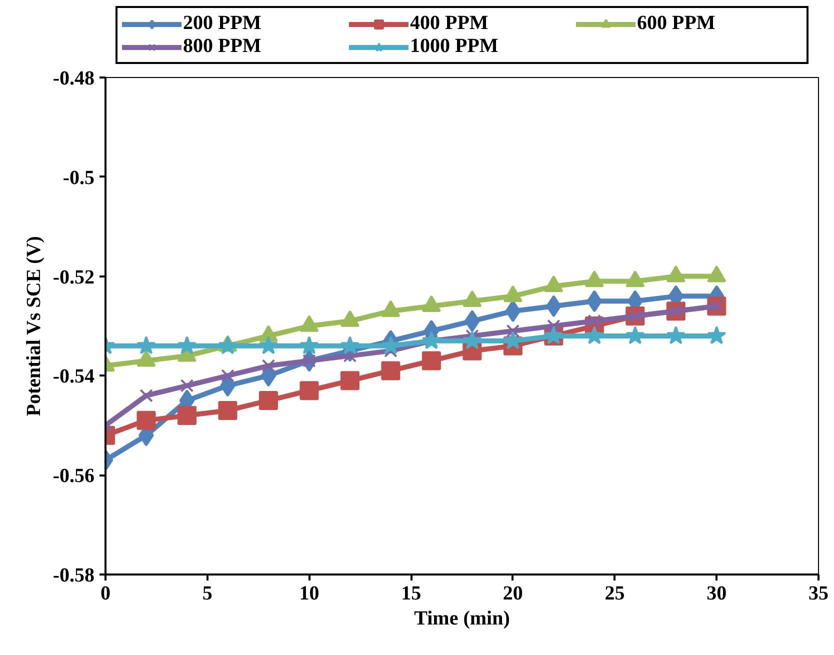  What do you see at coordinates (614, 593) in the screenshot?
I see `x-tick-label: 25` at bounding box center [614, 593].